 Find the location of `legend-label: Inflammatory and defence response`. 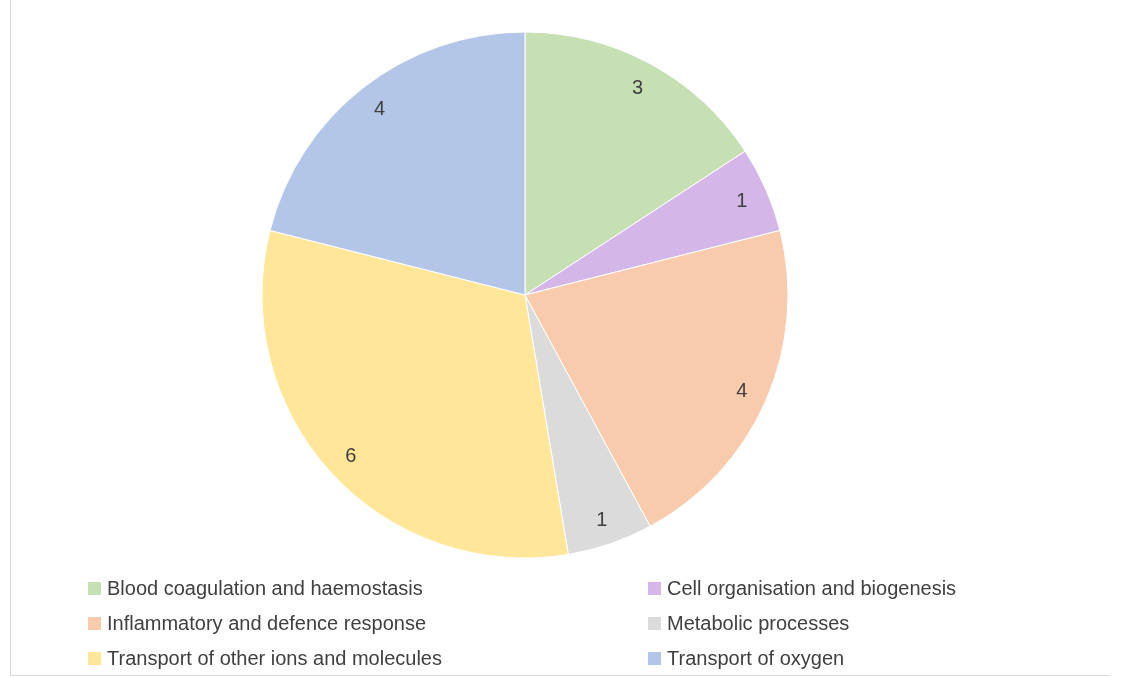

legend-label: Inflammatory and defence response is located at coordinates (267, 623).